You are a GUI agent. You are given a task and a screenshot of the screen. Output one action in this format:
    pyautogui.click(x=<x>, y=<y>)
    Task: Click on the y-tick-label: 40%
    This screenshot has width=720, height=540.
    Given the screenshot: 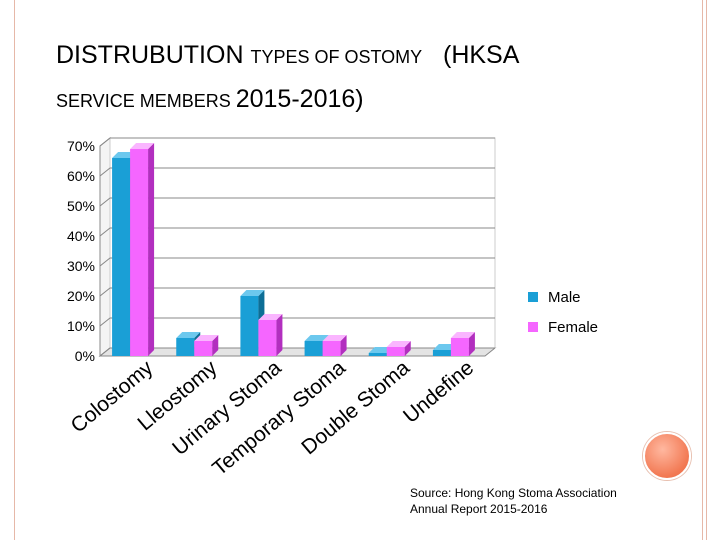 What is the action you would take?
    pyautogui.click(x=81, y=236)
    